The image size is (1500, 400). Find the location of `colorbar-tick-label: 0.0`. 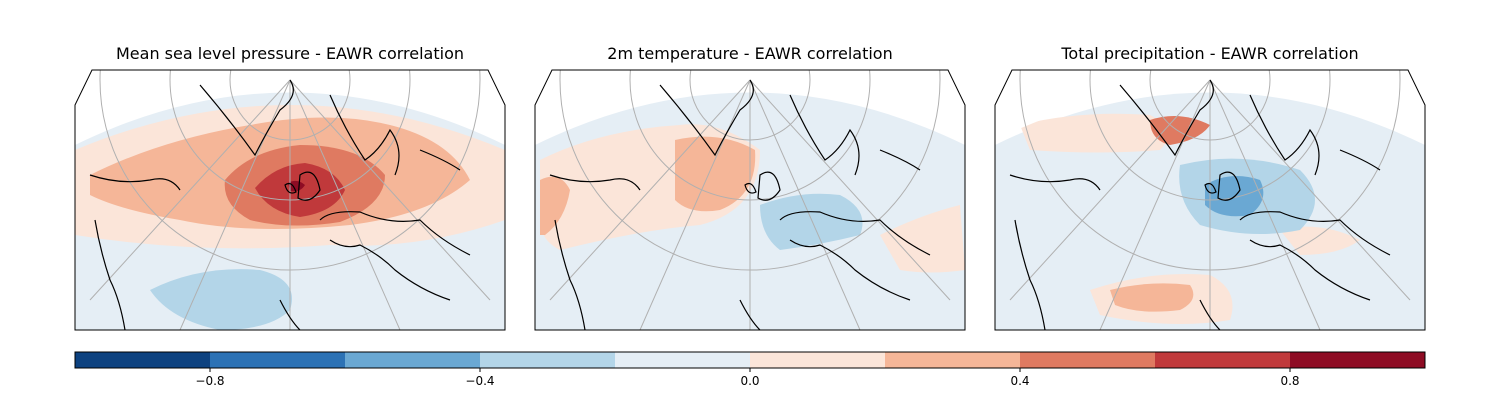

colorbar-tick-label: 0.0 is located at coordinates (750, 381).